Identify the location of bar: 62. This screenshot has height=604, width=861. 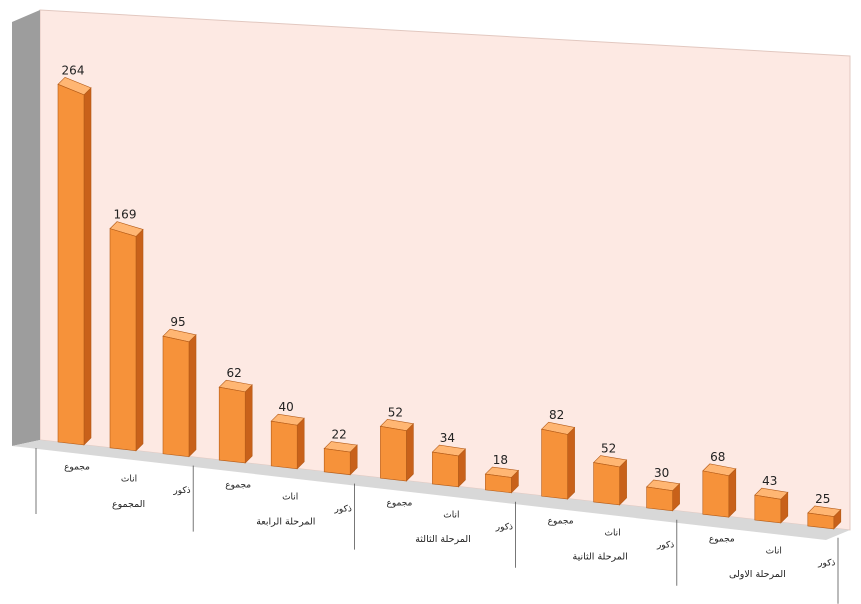
(235, 415).